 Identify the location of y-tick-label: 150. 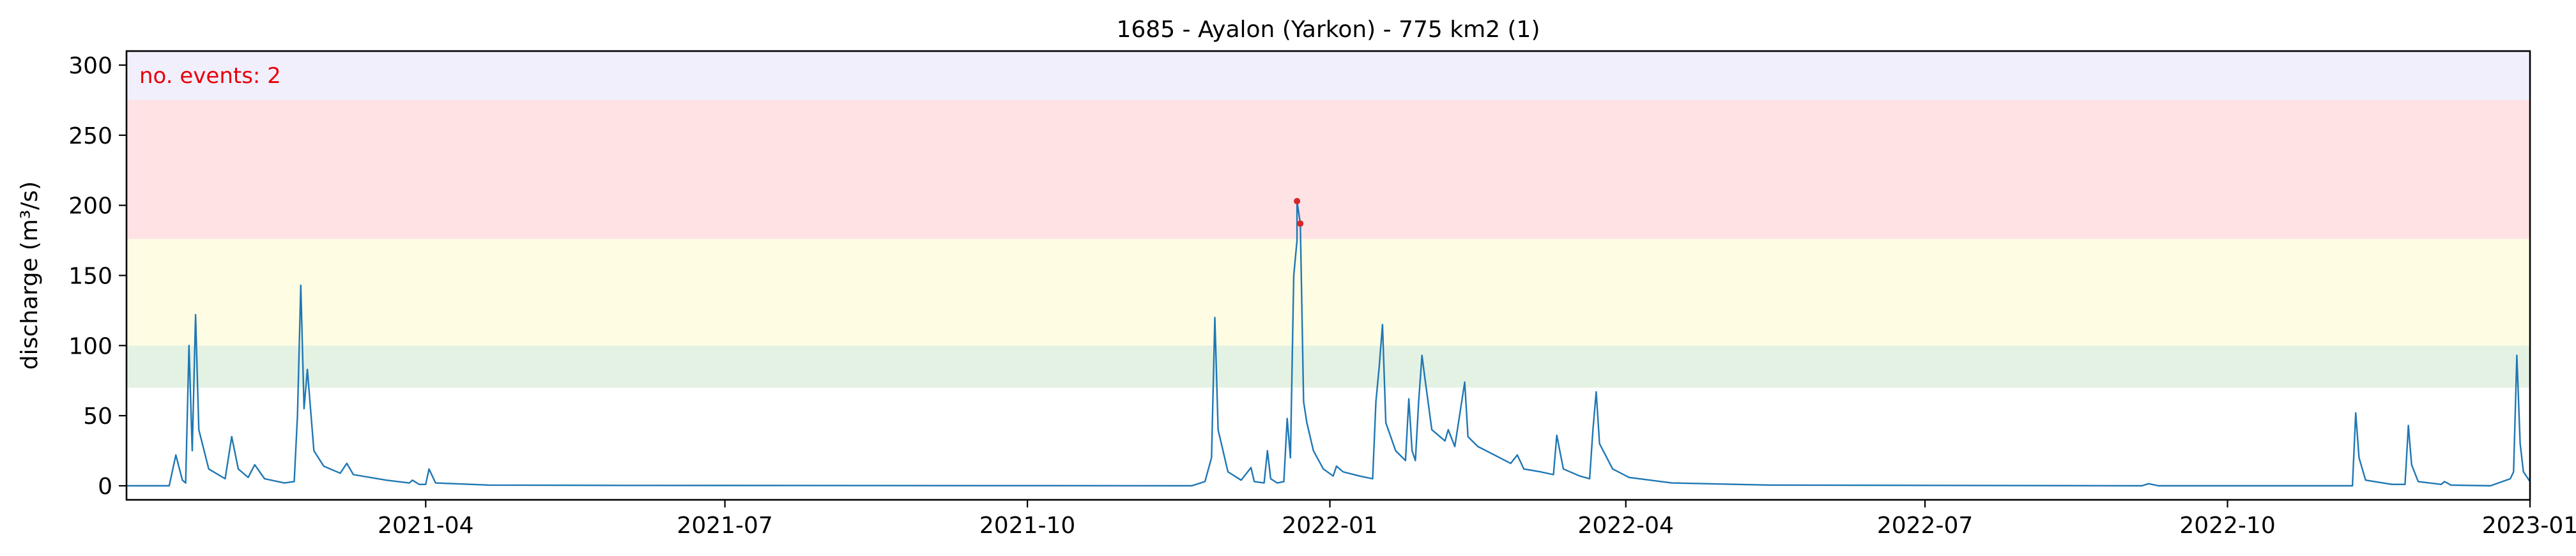
(90, 277).